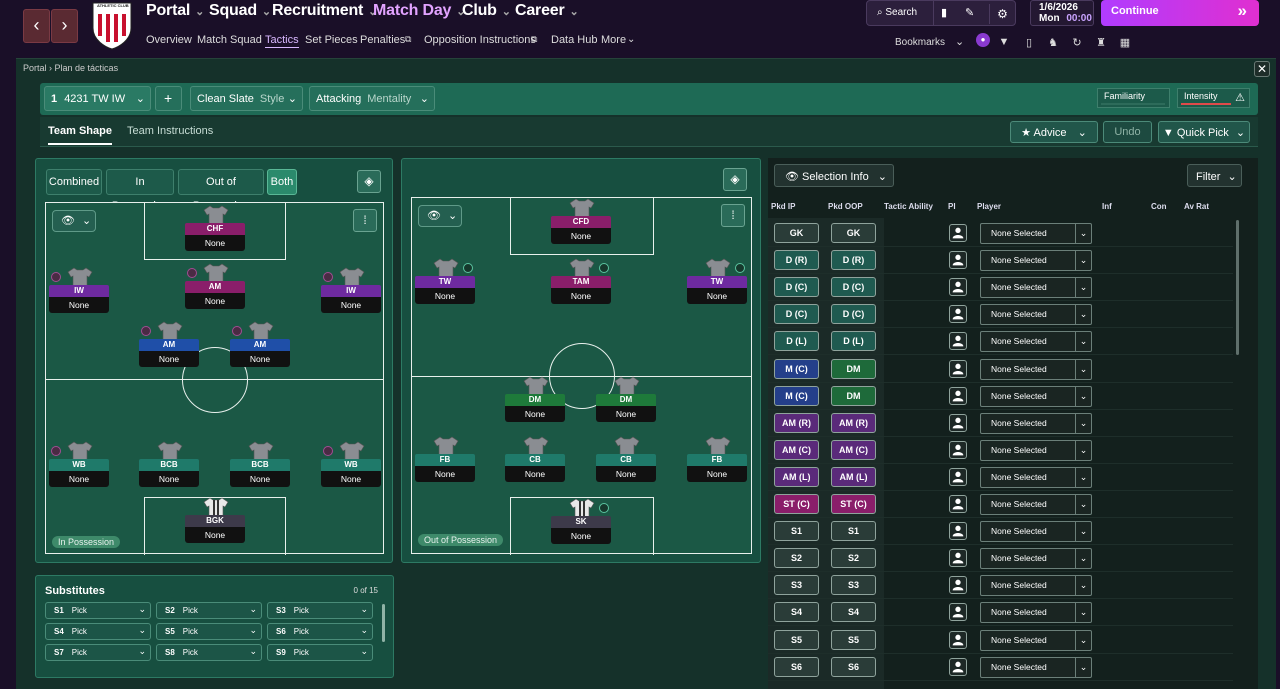  Describe the element at coordinates (796, 395) in the screenshot. I see `picked-ip-position: M (C)` at that location.